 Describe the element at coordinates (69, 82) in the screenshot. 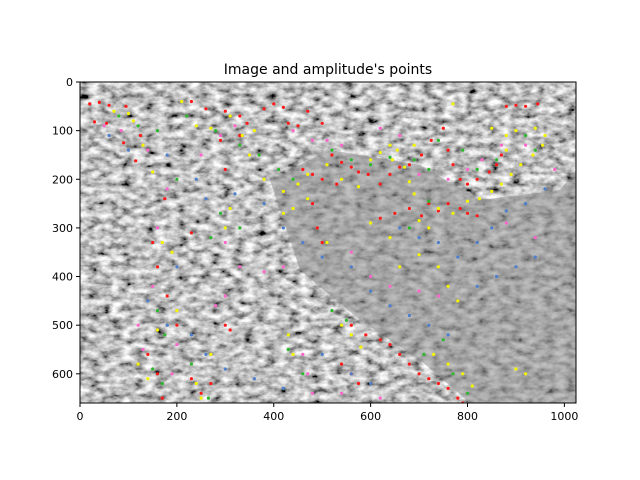

I see `y-tick-label: 0` at that location.